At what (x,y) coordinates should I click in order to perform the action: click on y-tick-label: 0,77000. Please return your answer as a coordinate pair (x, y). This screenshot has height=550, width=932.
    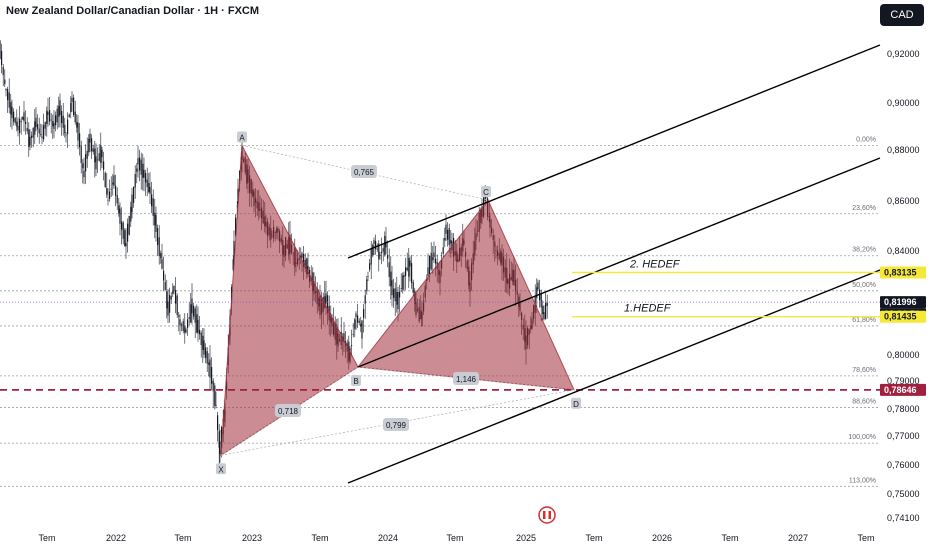
    Looking at the image, I should click on (903, 436).